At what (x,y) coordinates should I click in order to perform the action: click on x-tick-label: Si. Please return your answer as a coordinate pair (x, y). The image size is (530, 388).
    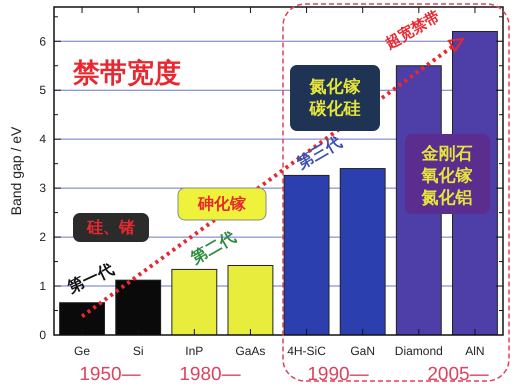
    Looking at the image, I should click on (138, 351).